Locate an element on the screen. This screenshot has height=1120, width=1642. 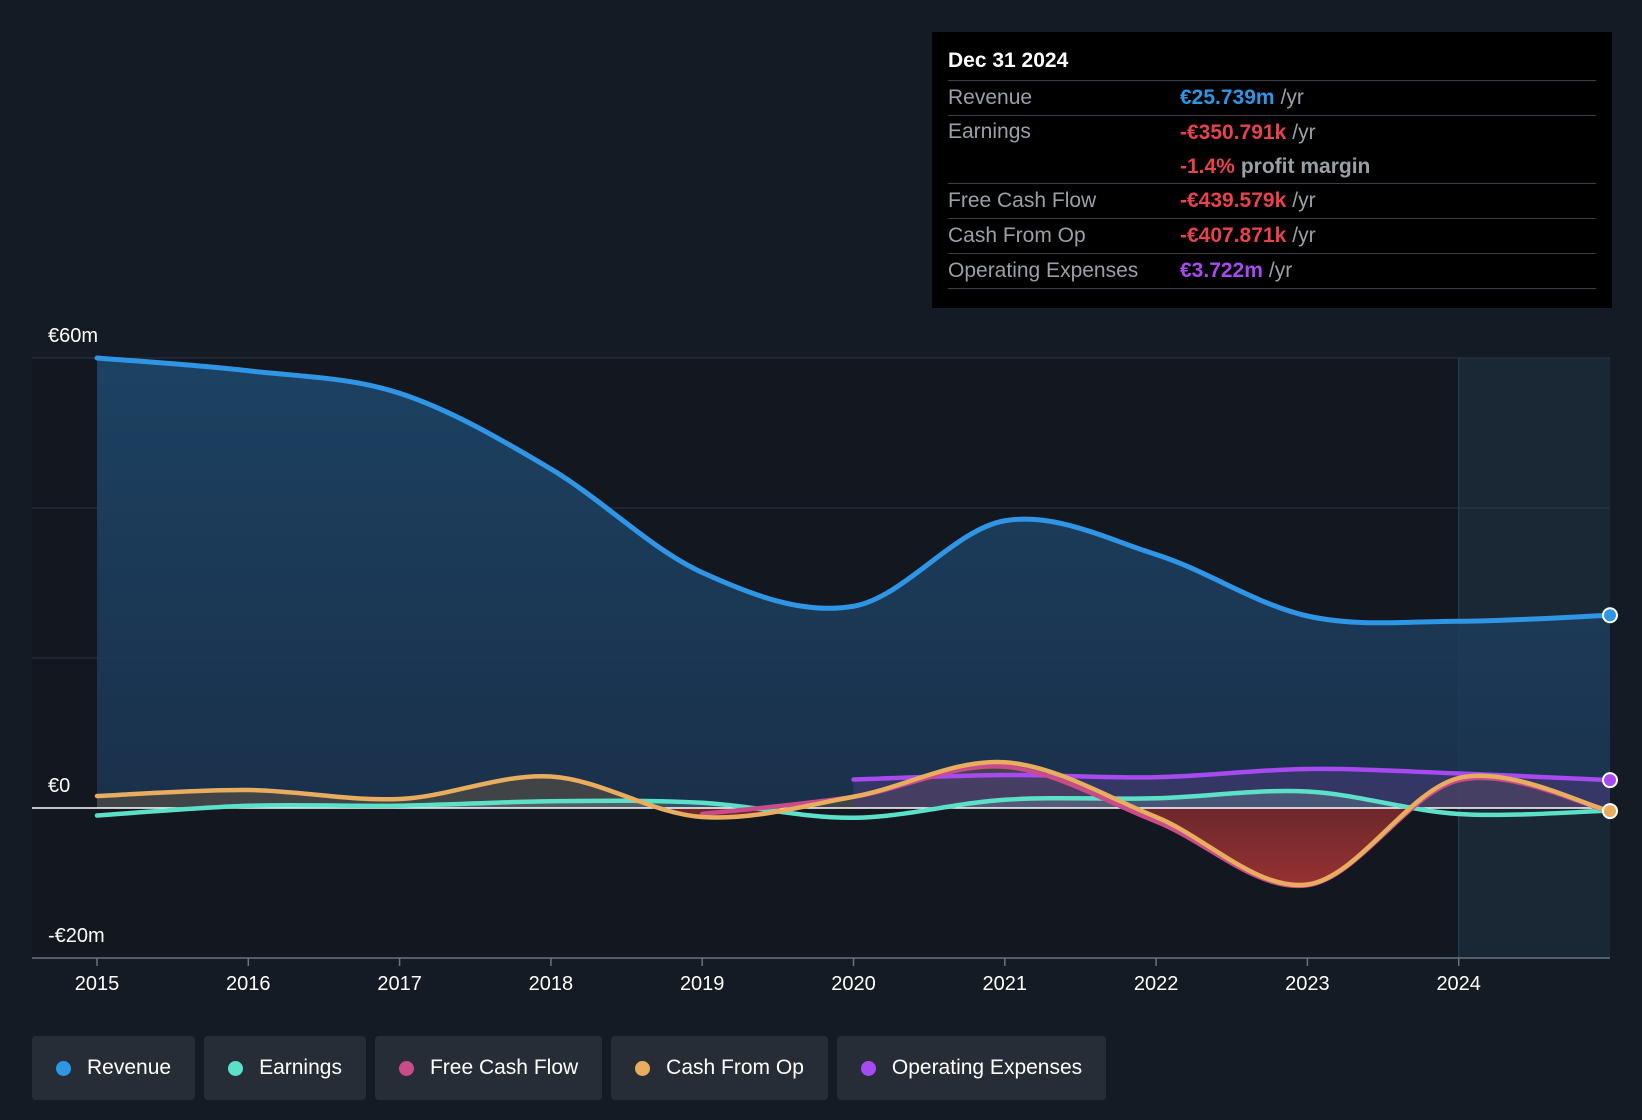
legend-label: Operating Expenses is located at coordinates (987, 1067).